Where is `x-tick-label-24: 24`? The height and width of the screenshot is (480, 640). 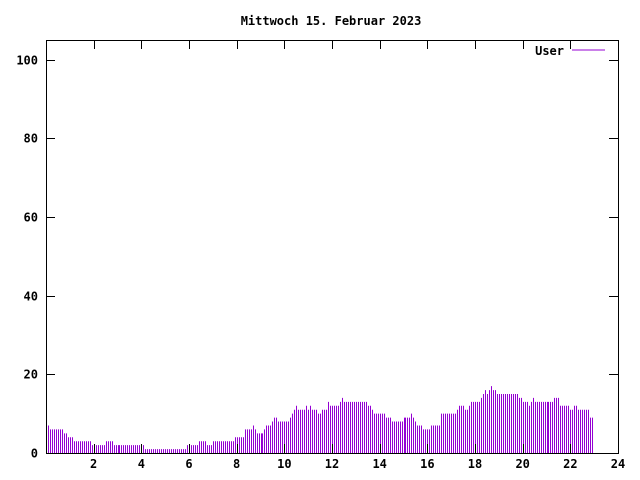
x-tick-label-24: 24 is located at coordinates (618, 464).